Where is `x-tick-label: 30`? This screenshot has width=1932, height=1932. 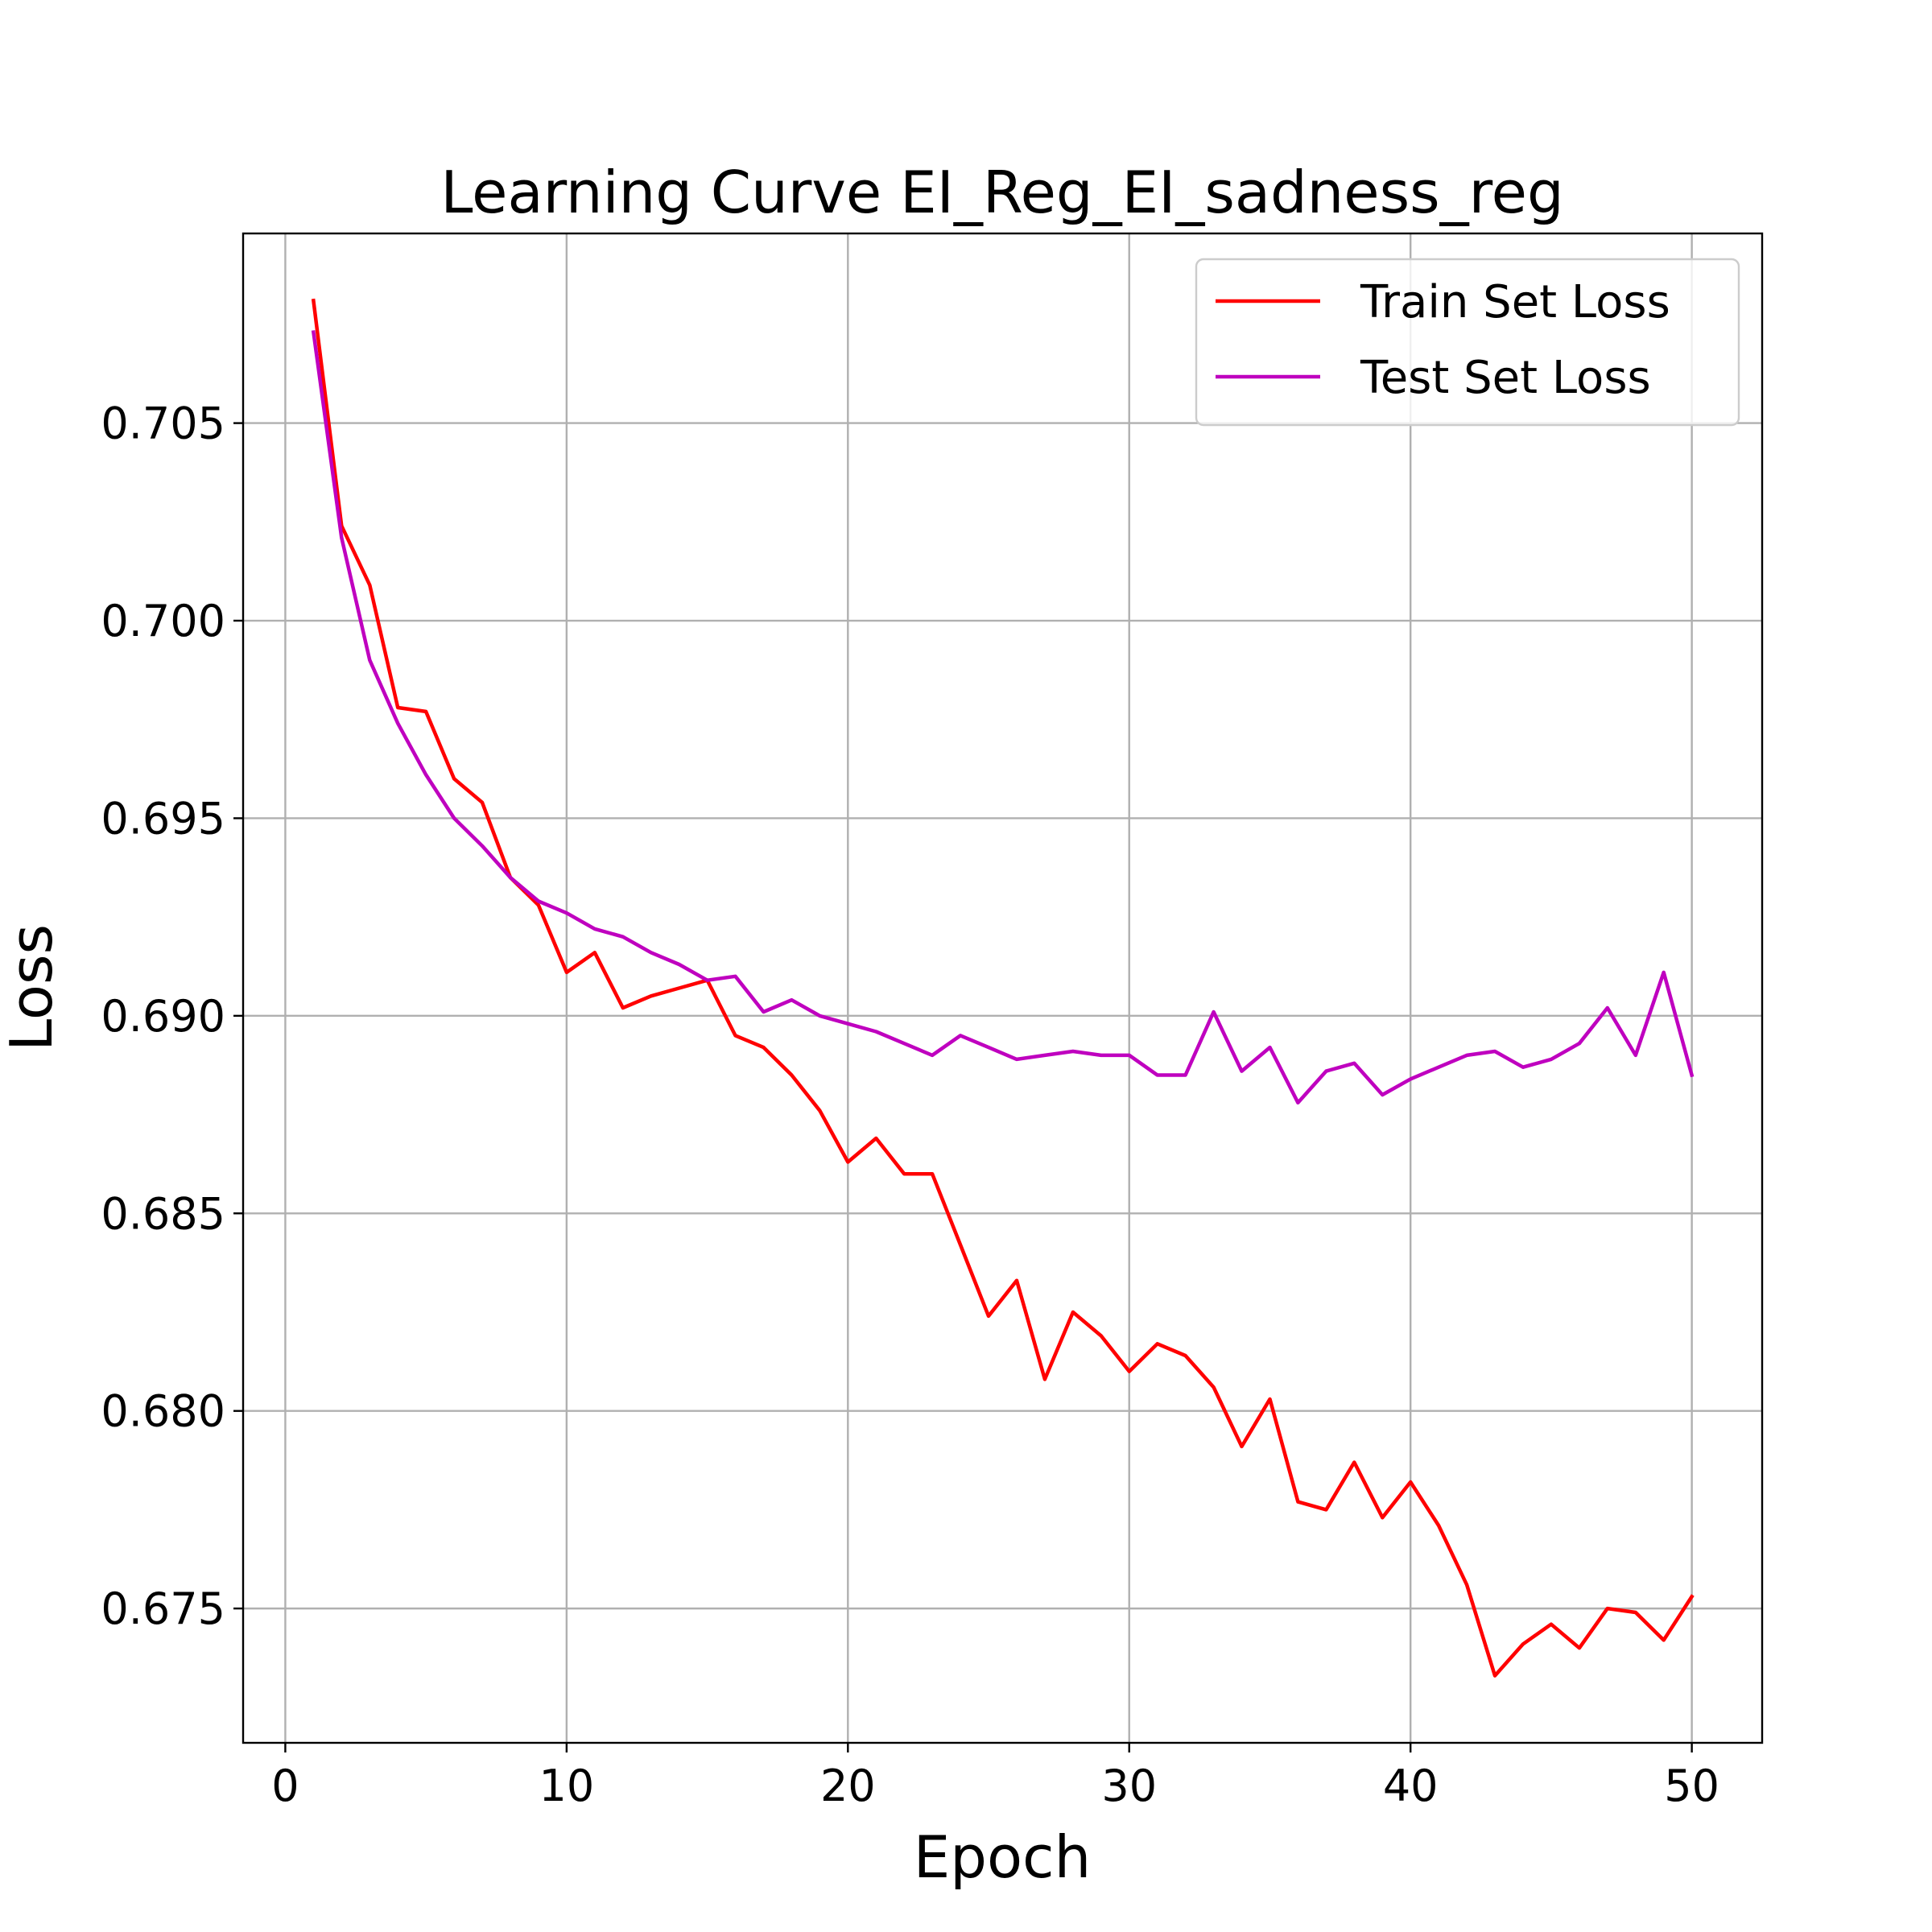
x-tick-label: 30 is located at coordinates (1129, 1786).